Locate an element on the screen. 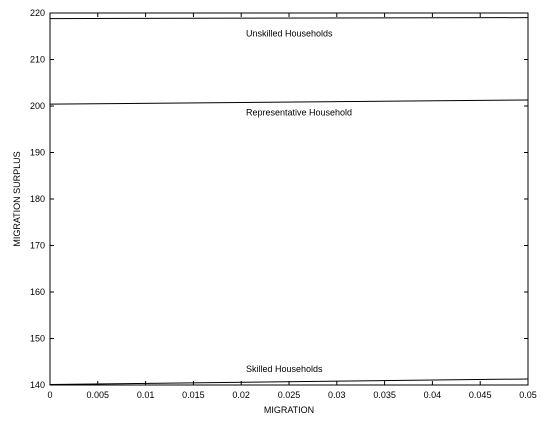 The image size is (552, 421). y-tick-label: 220 is located at coordinates (37, 13).